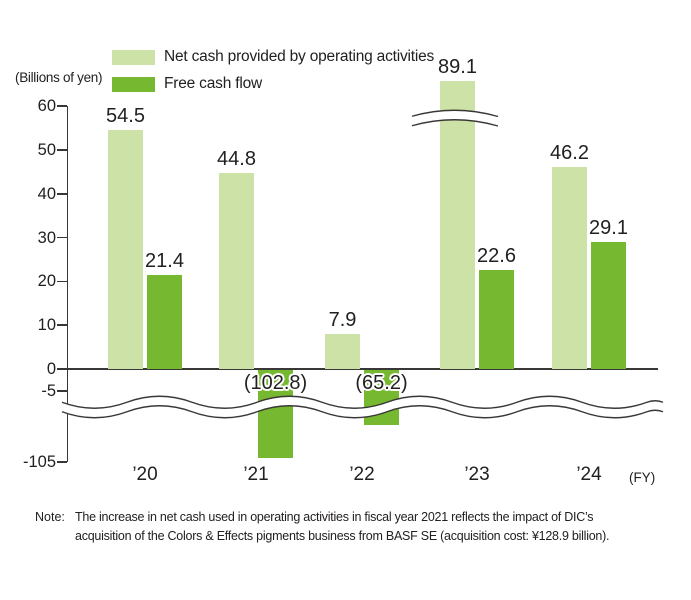 The image size is (691, 600). Describe the element at coordinates (46, 106) in the screenshot. I see `y-axis-tick-label: 60` at that location.